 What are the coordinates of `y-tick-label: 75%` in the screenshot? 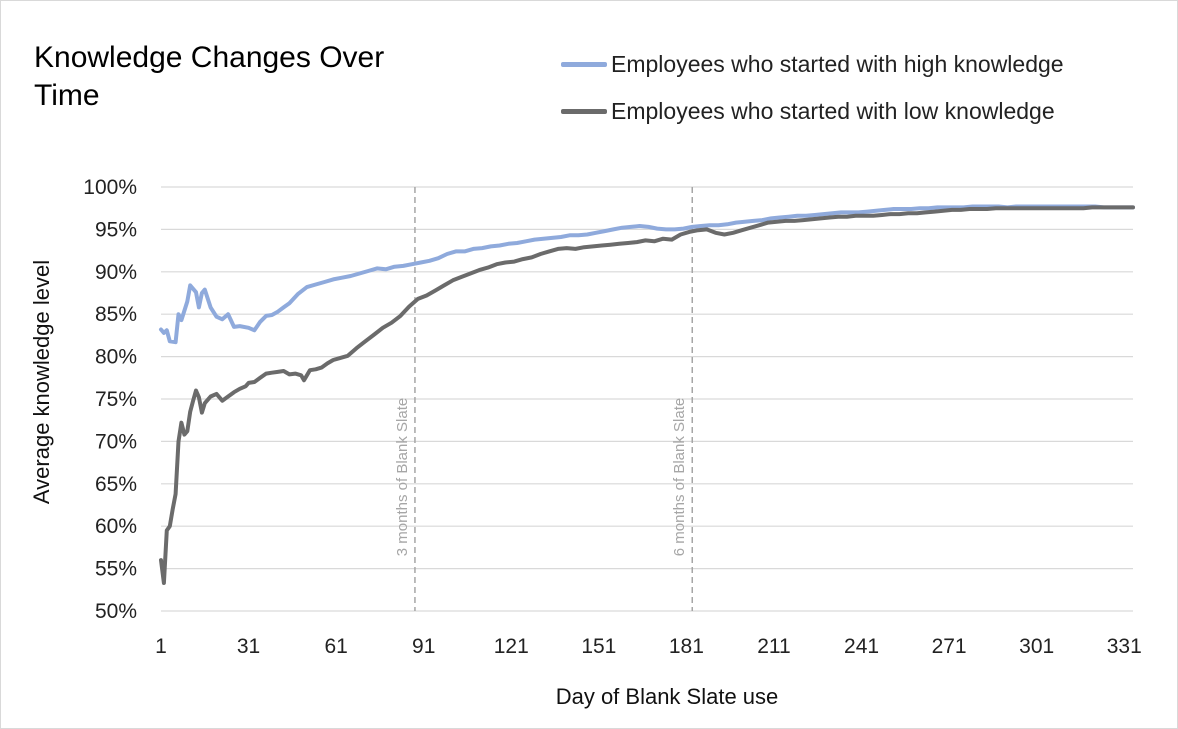 It's located at (116, 399).